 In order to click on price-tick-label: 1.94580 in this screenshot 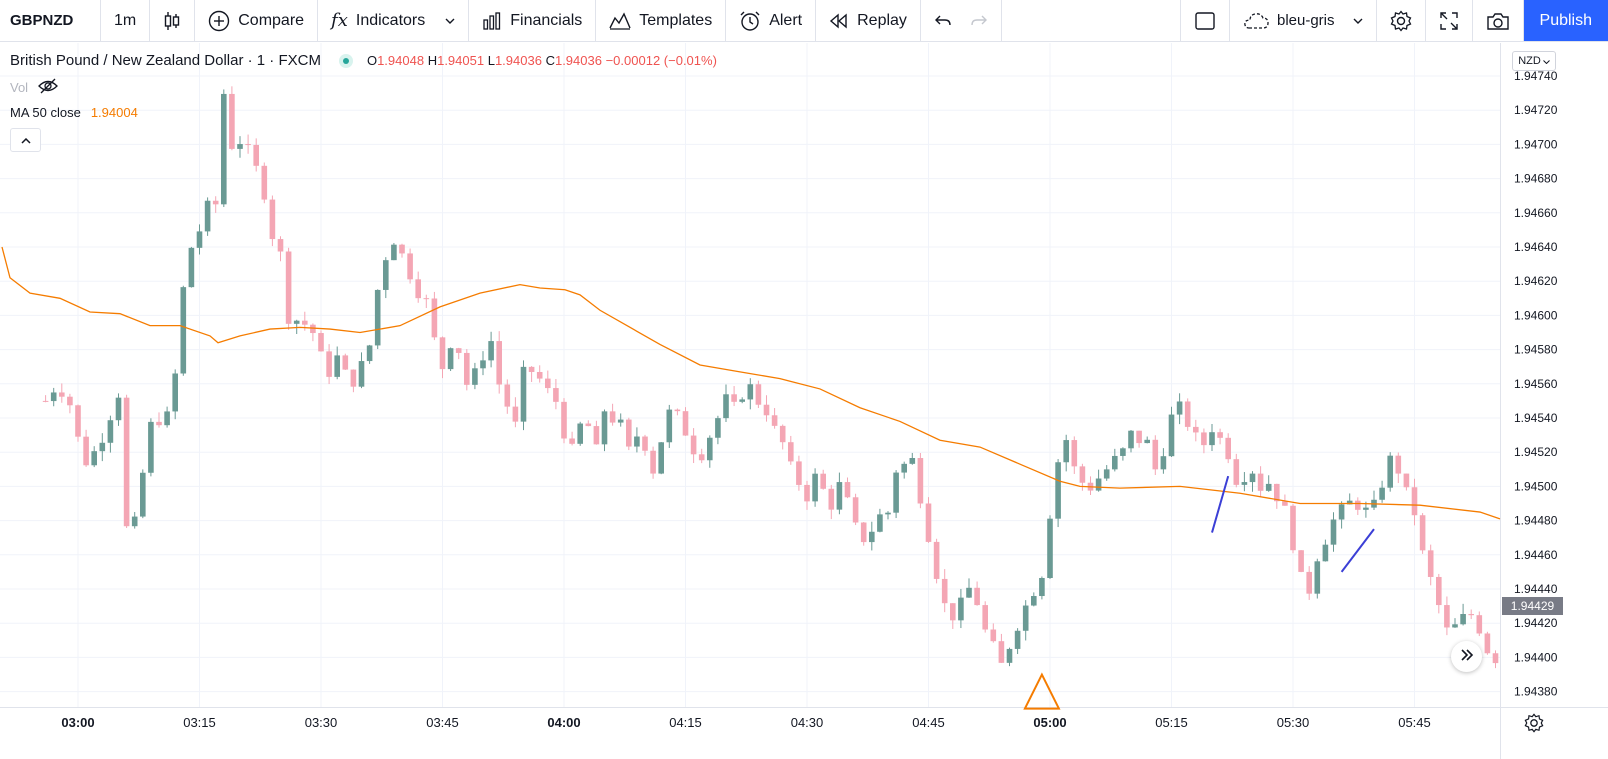, I will do `click(1536, 350)`.